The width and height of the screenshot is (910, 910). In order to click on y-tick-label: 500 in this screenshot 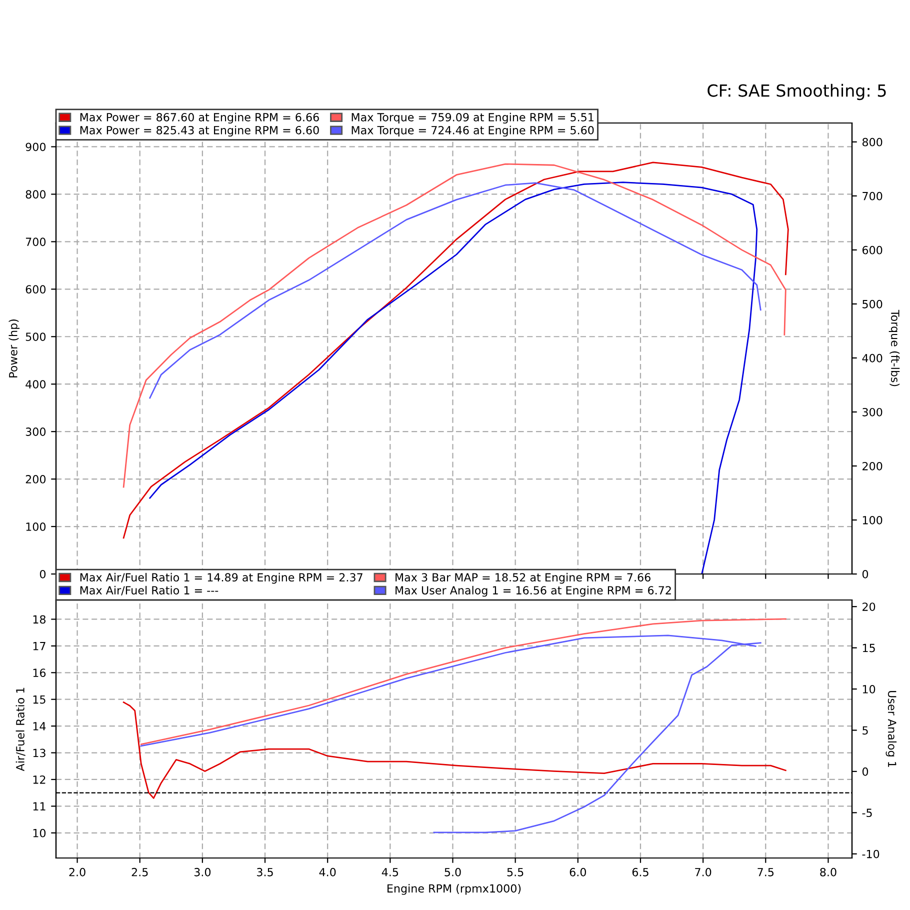, I will do `click(36, 337)`.